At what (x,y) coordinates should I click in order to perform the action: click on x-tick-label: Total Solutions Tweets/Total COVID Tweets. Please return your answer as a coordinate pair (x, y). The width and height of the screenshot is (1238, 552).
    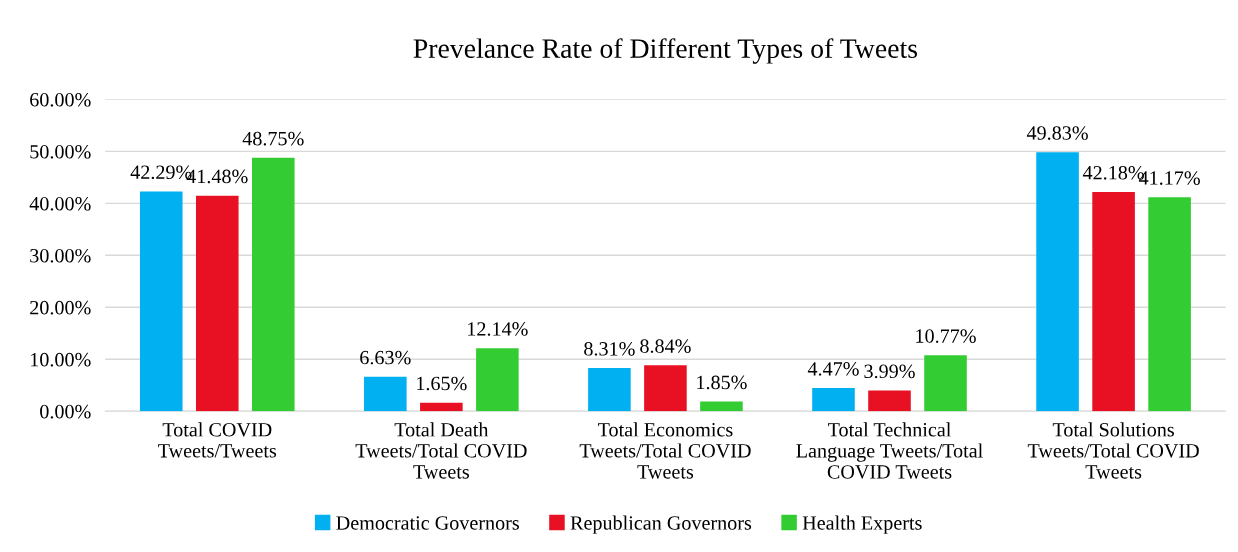
    Looking at the image, I should click on (1113, 450).